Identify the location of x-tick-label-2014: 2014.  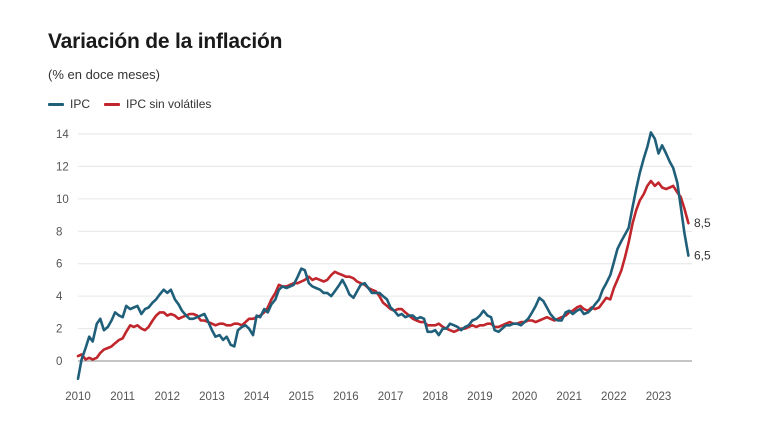
(257, 397).